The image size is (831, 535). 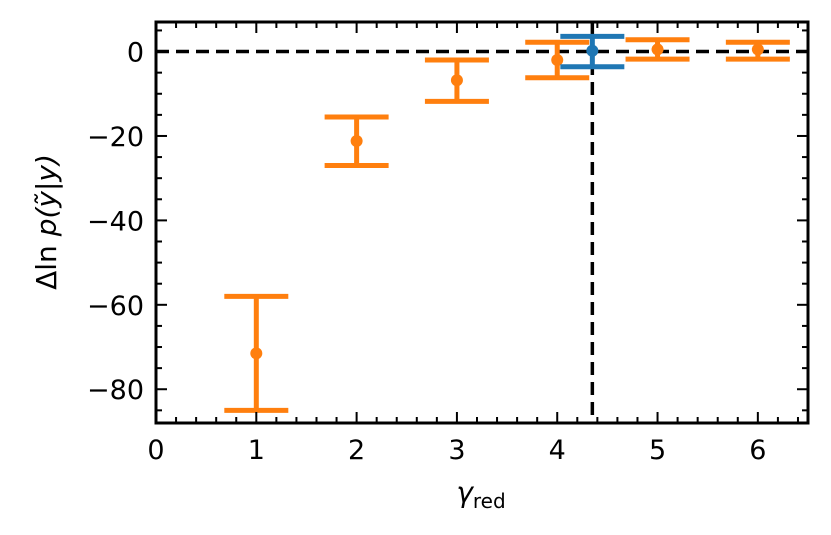 I want to click on x-tick-label: 6, so click(x=757, y=450).